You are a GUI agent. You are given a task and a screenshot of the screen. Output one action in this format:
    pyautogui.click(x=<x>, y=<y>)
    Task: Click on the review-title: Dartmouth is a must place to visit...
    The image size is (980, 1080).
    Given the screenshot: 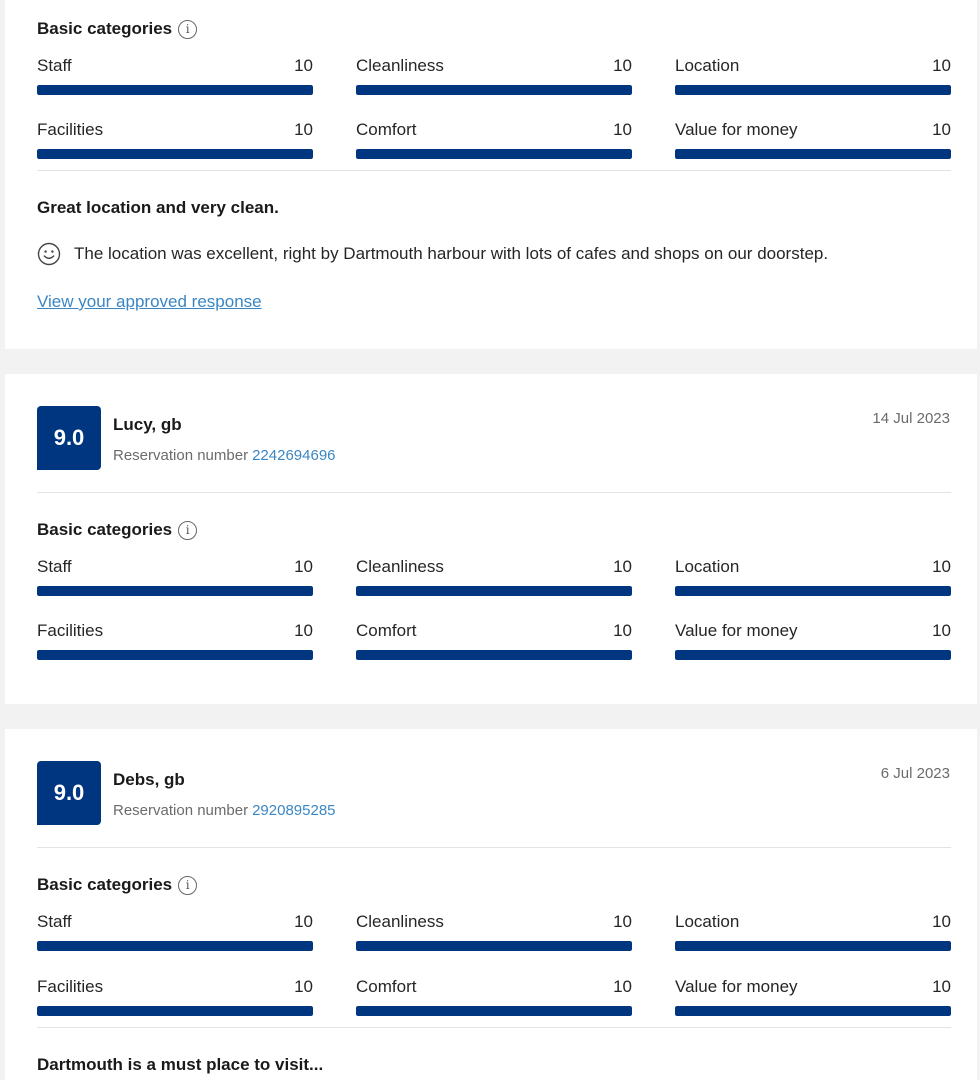 What is the action you would take?
    pyautogui.click(x=180, y=1064)
    